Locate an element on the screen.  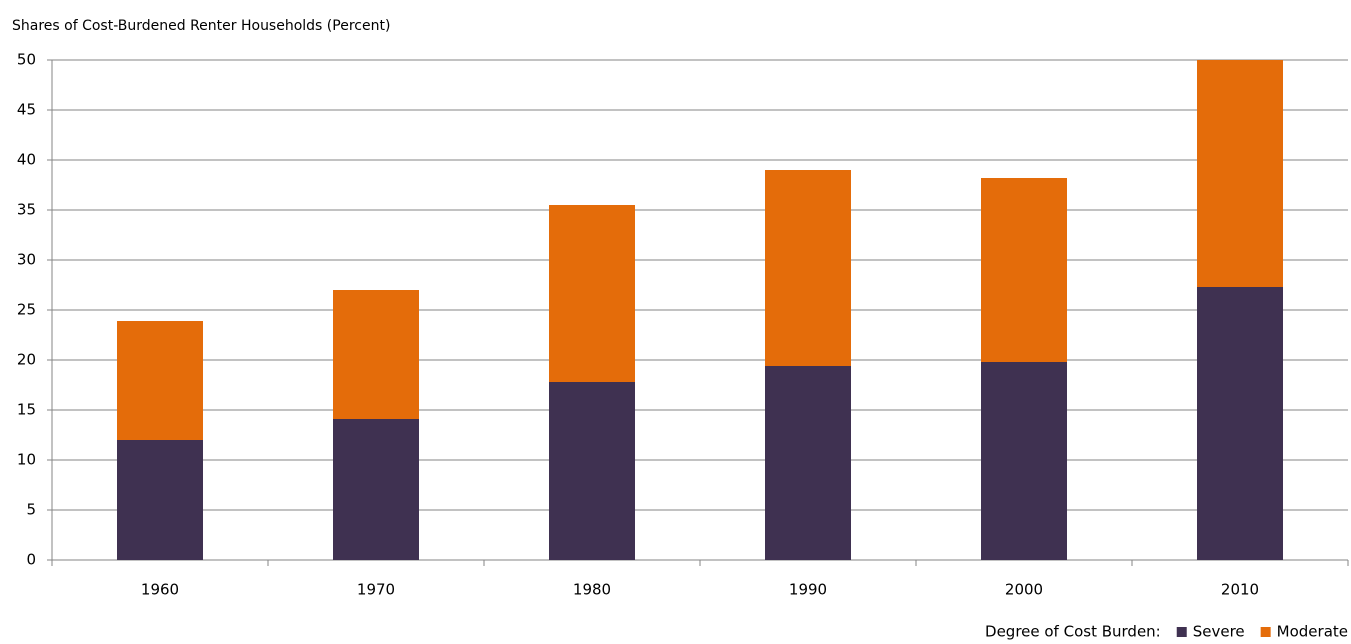
y-tick-label: 40 is located at coordinates (26, 160).